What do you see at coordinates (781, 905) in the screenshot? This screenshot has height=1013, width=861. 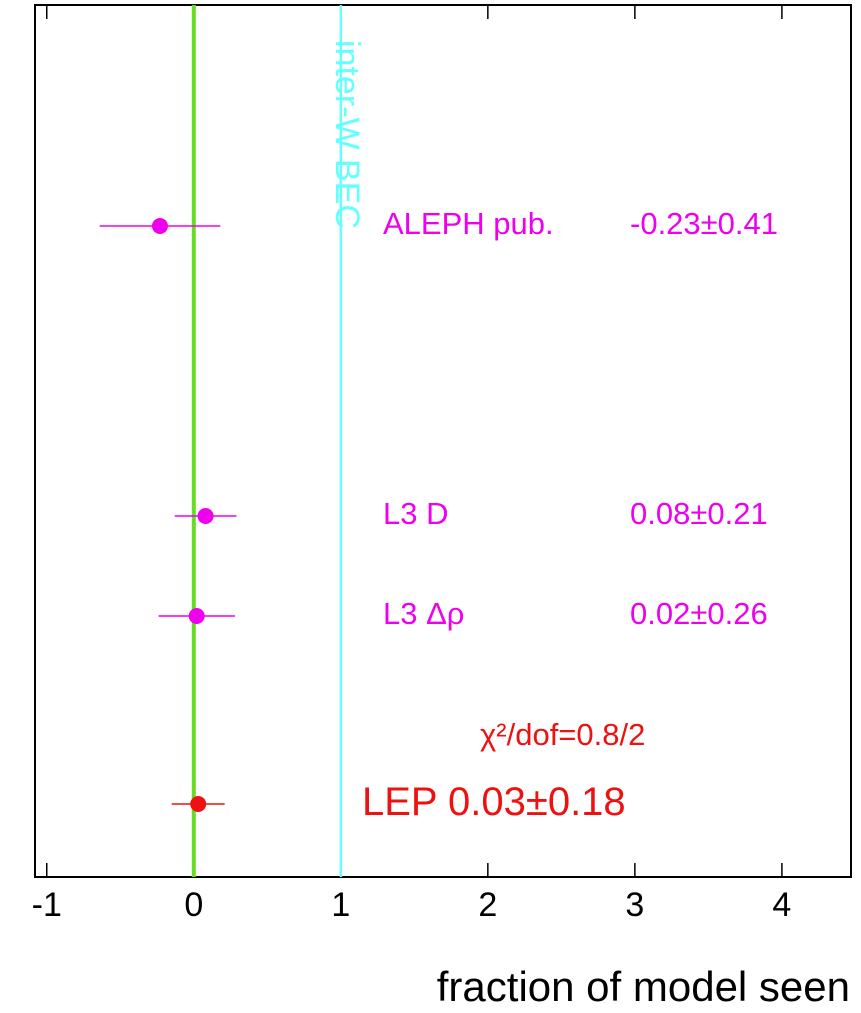 I see `x-tick-label: 4` at bounding box center [781, 905].